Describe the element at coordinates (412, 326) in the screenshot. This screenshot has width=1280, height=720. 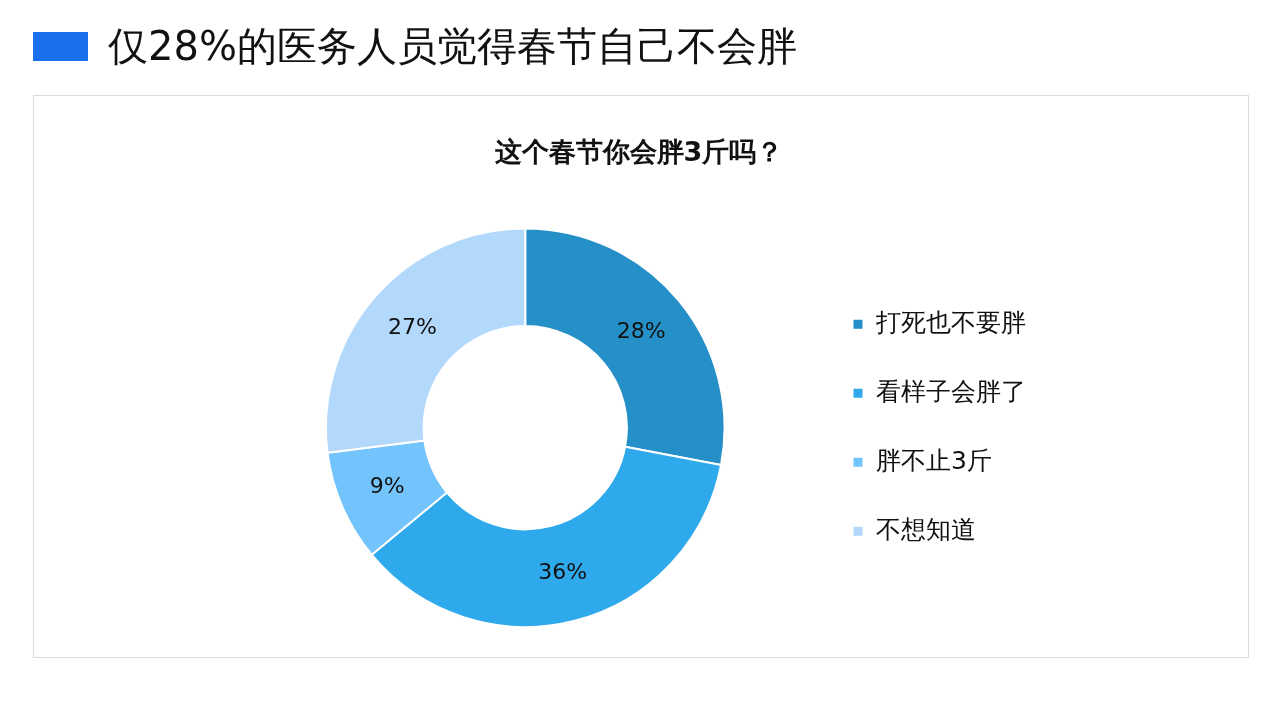
I see `data-label: 27%` at that location.